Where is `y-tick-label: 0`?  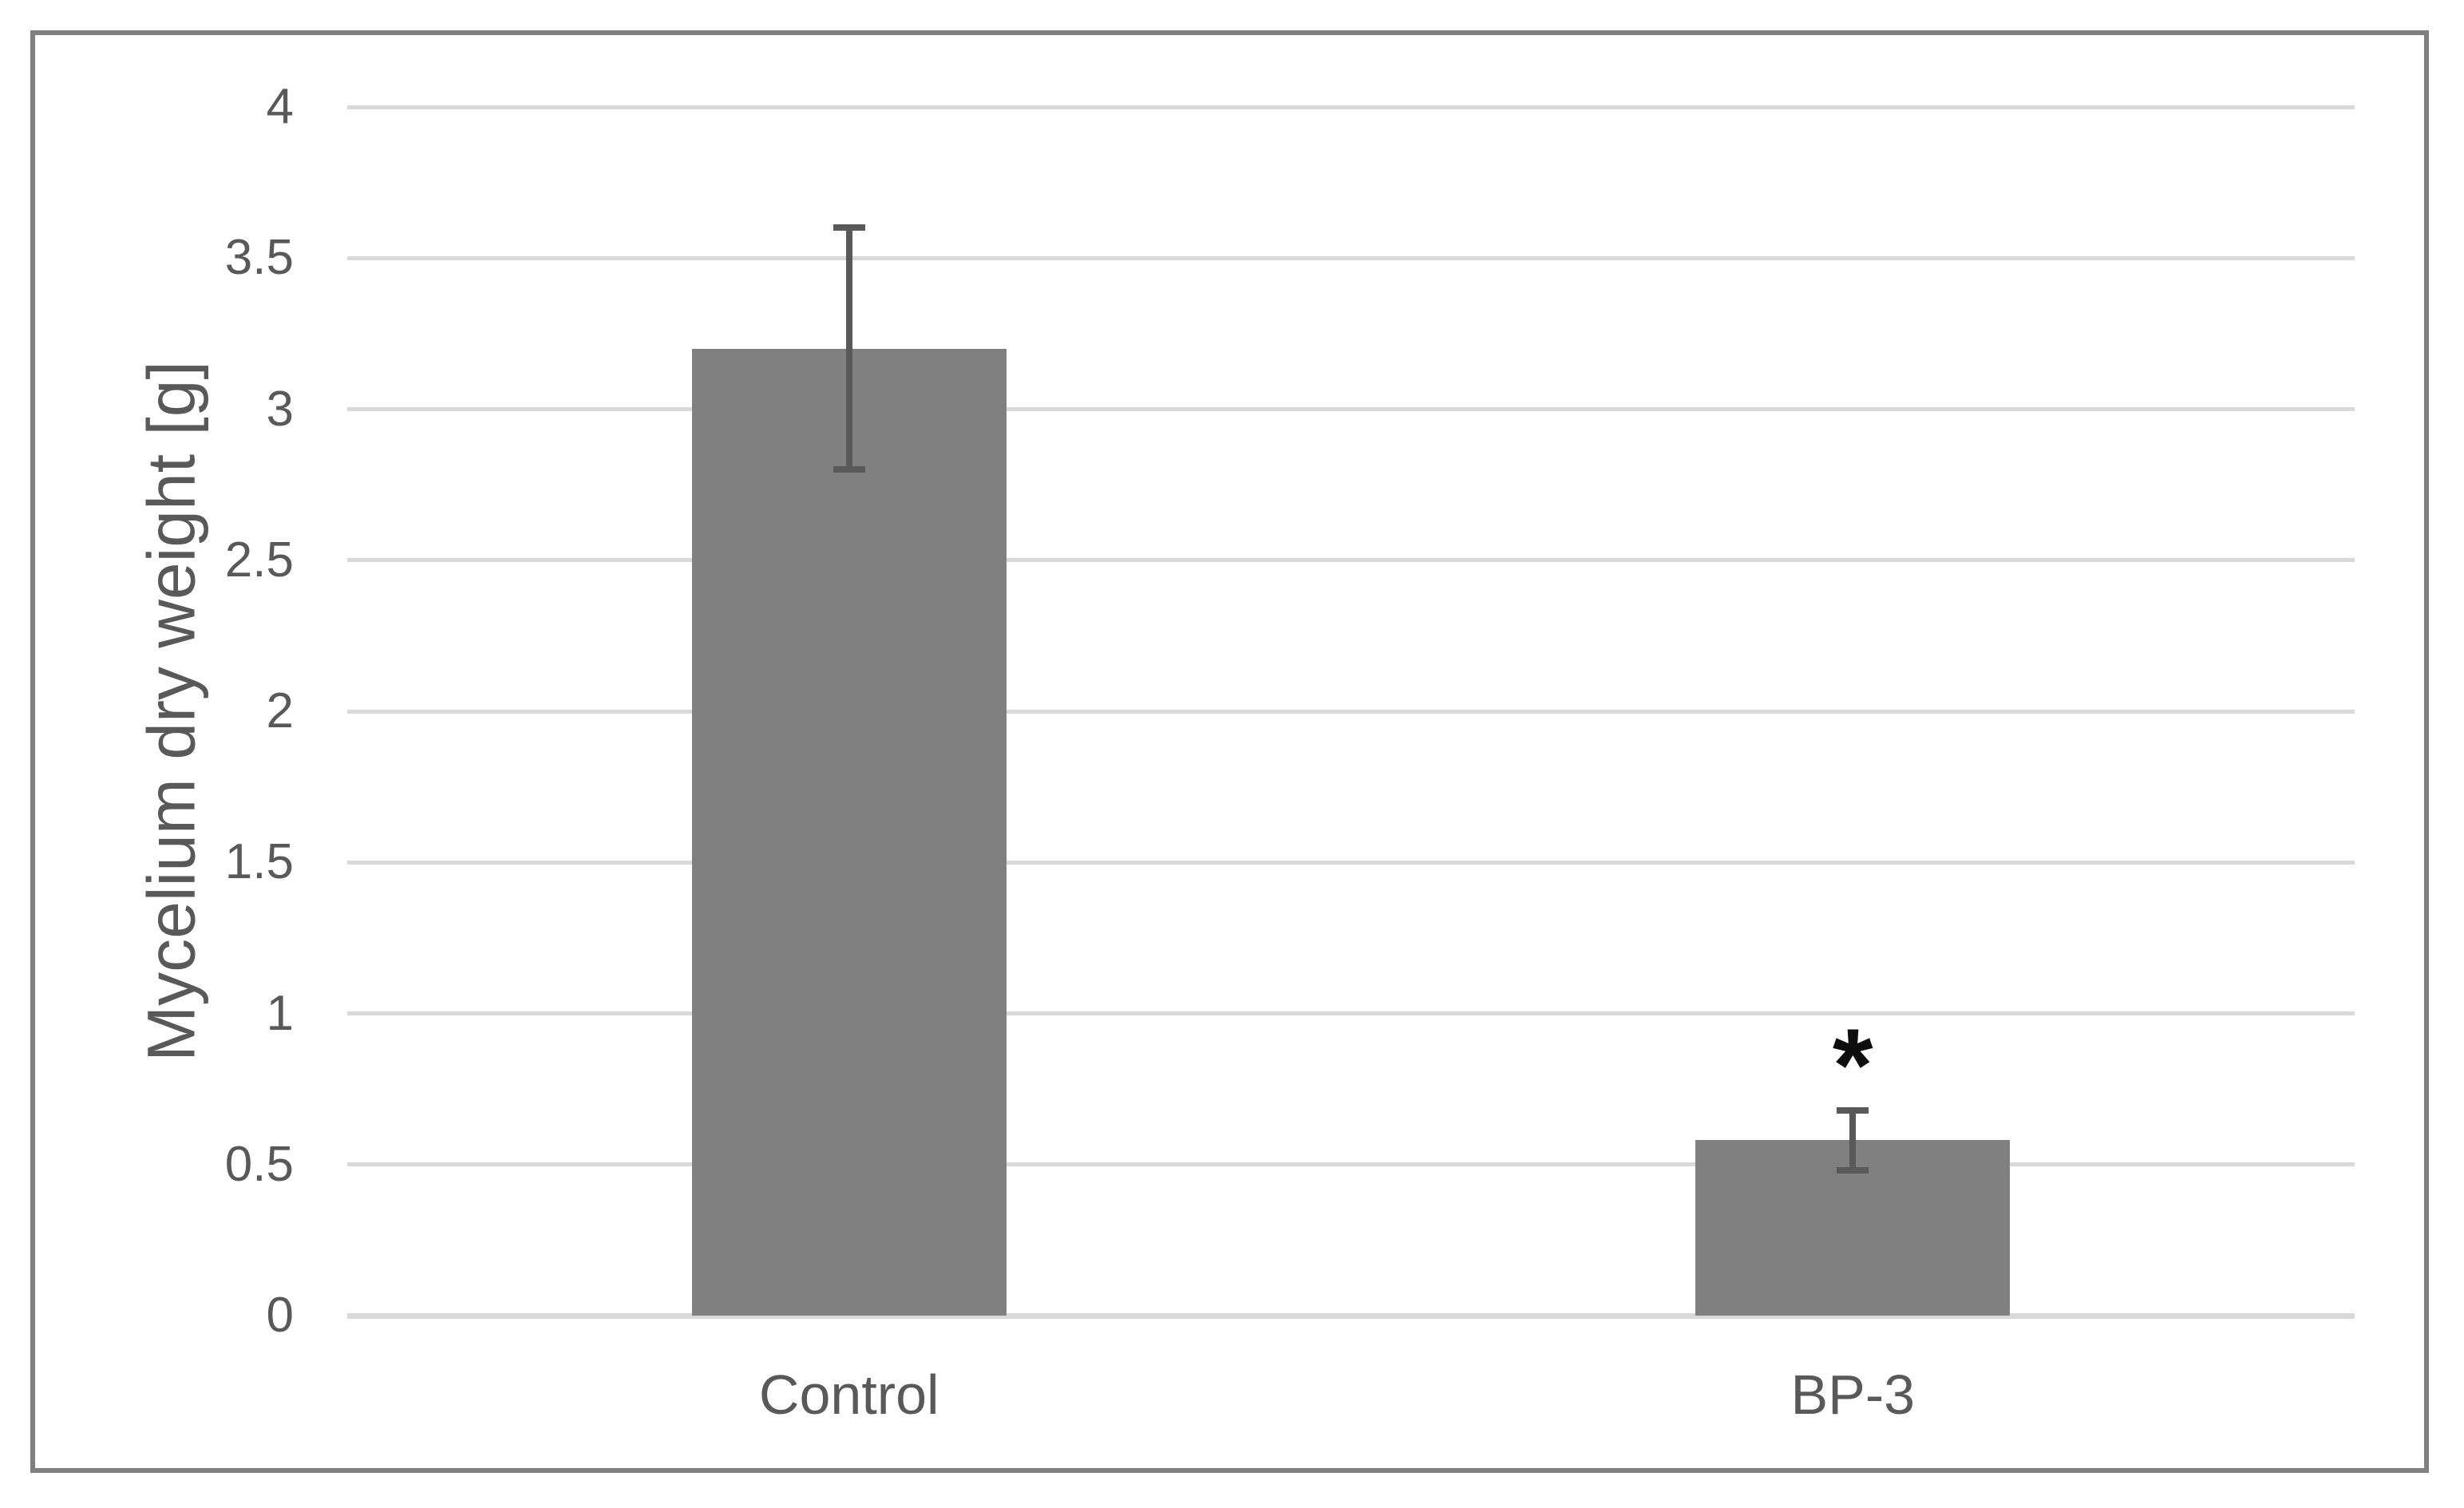
y-tick-label: 0 is located at coordinates (280, 1315).